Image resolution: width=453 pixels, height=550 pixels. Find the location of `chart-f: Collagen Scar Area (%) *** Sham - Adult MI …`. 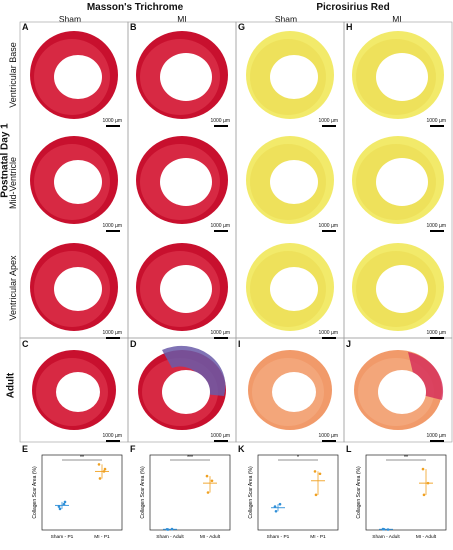

chart-f: Collagen Scar Area (%) *** Sham - Adult MI … is located at coordinates (185, 497).